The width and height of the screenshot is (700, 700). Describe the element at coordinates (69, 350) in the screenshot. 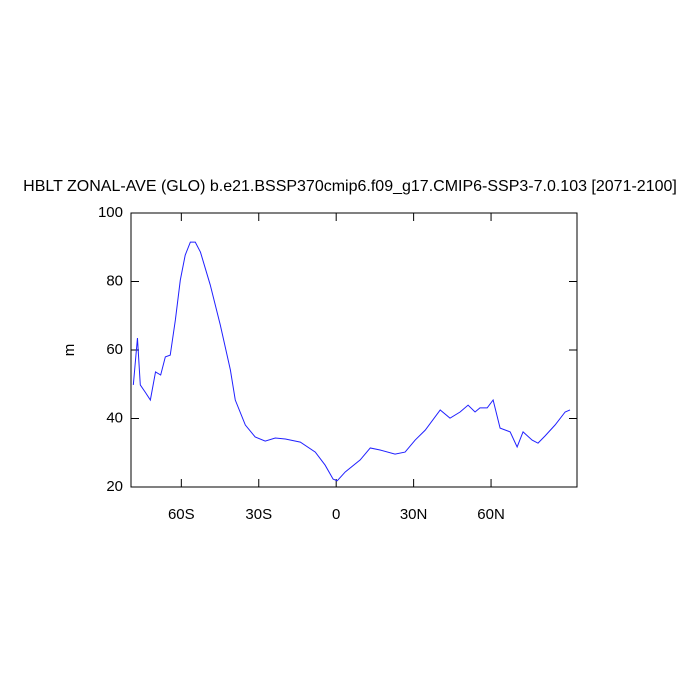

I see `y-axis-label: m` at that location.